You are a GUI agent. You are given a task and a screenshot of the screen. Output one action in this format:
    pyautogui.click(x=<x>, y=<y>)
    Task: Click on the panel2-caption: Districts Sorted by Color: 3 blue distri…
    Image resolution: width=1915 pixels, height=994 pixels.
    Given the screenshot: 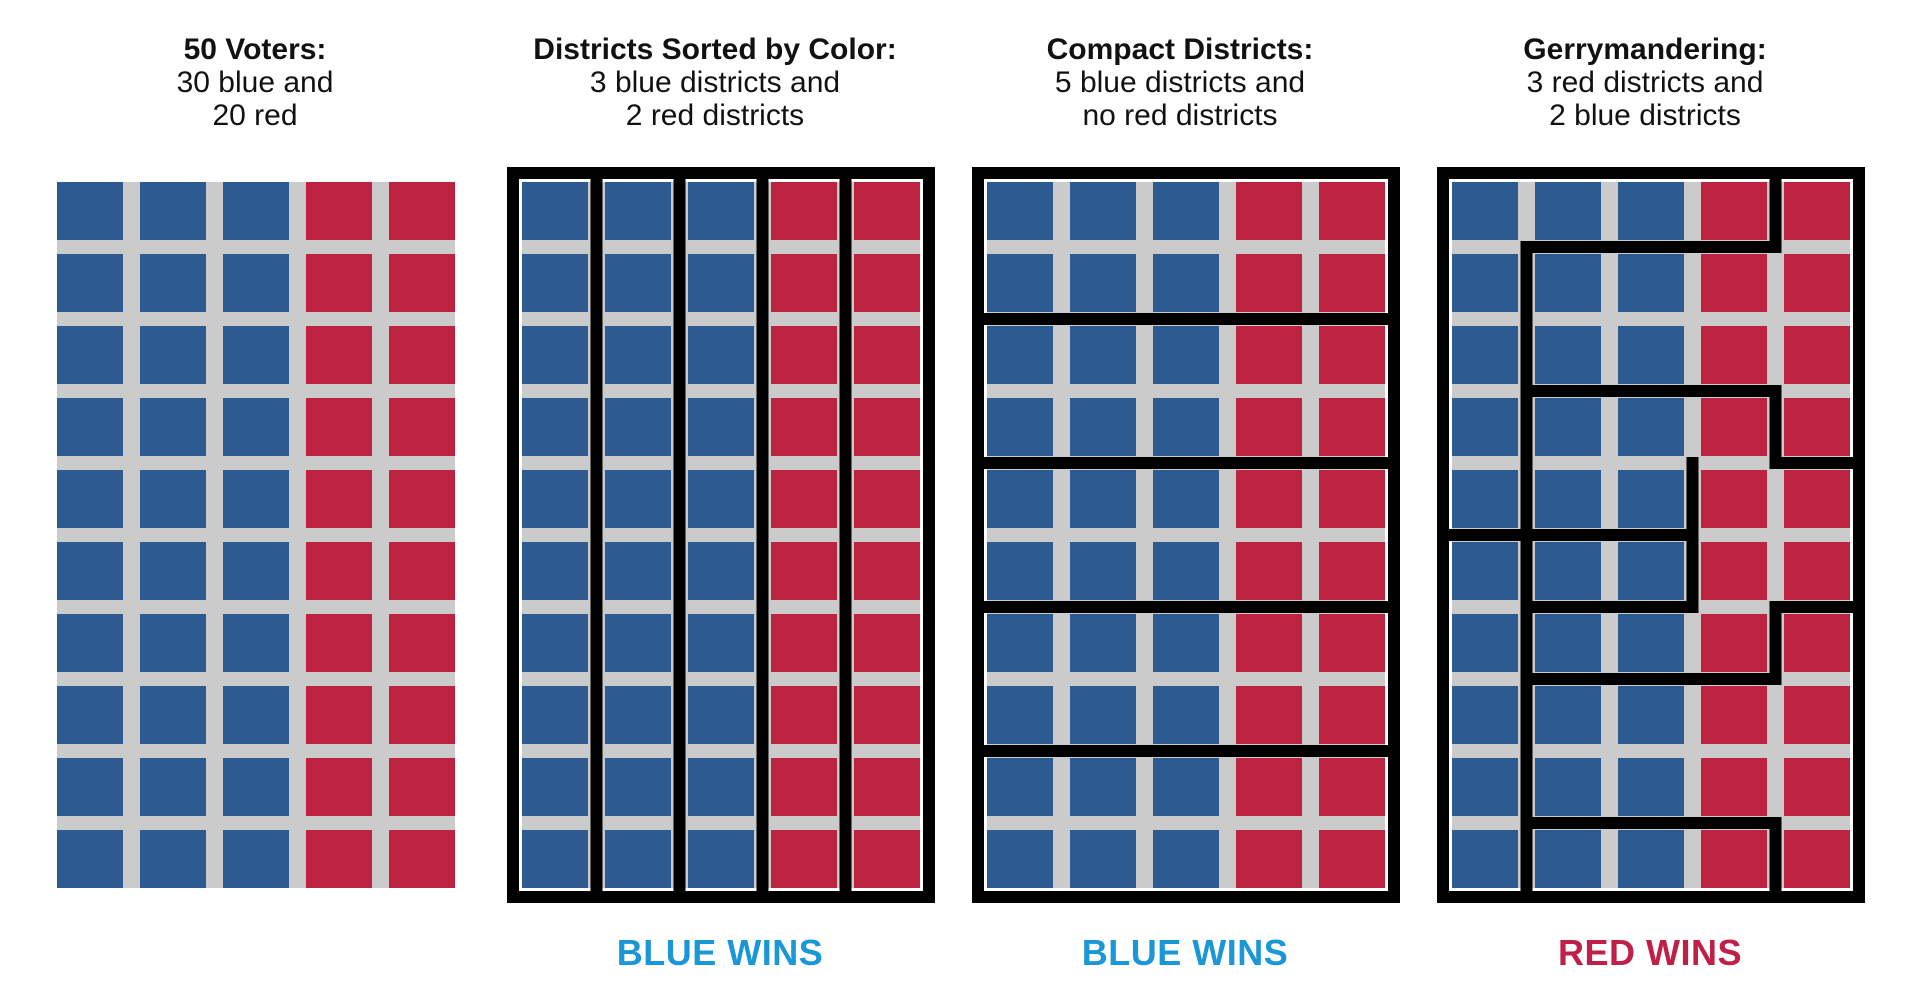 What is the action you would take?
    pyautogui.click(x=715, y=82)
    